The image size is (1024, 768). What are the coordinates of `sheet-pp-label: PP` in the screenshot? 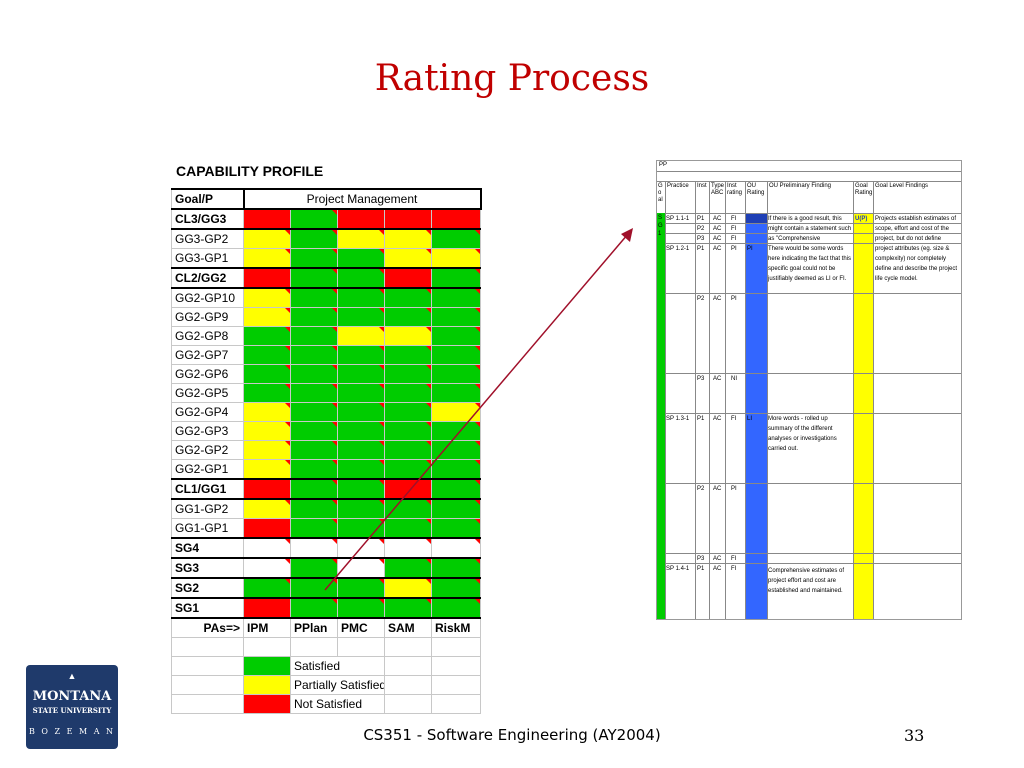 It's located at (663, 165).